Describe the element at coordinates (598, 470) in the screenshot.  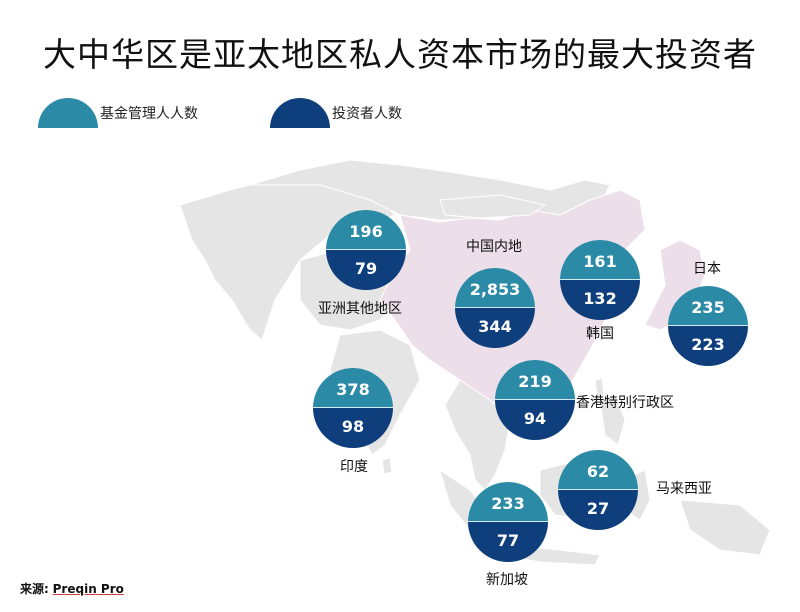
I see `fund-managers-value: 62` at that location.